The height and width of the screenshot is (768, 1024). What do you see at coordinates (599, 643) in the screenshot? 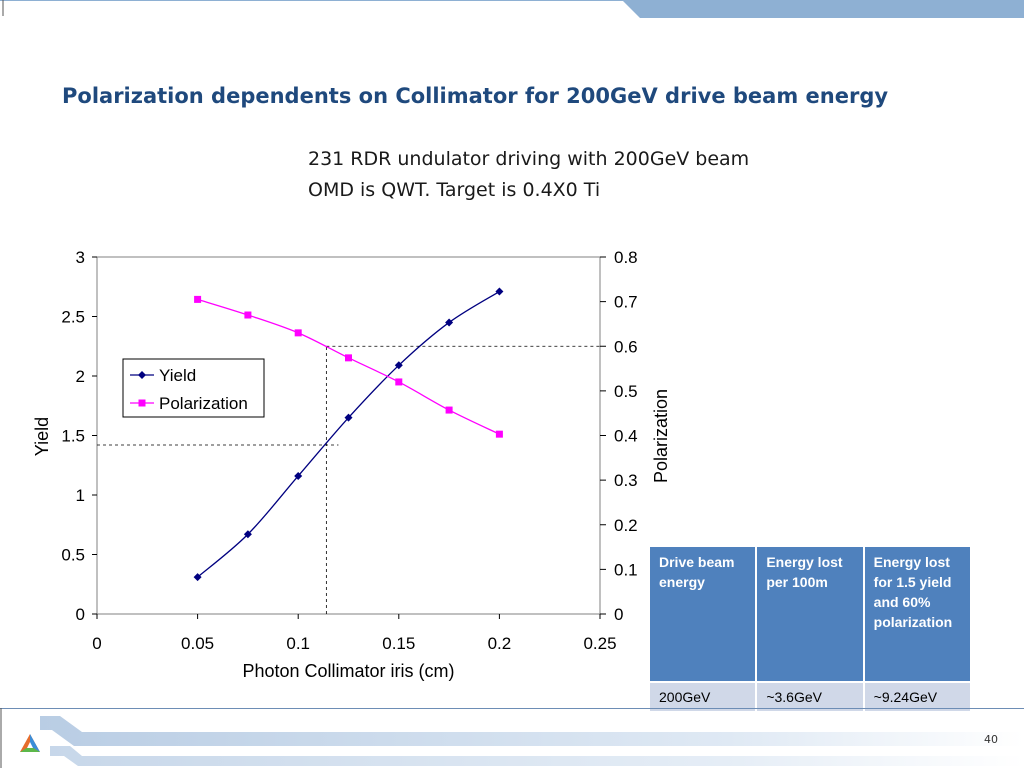
I see `x-tick-label: 0.25` at bounding box center [599, 643].